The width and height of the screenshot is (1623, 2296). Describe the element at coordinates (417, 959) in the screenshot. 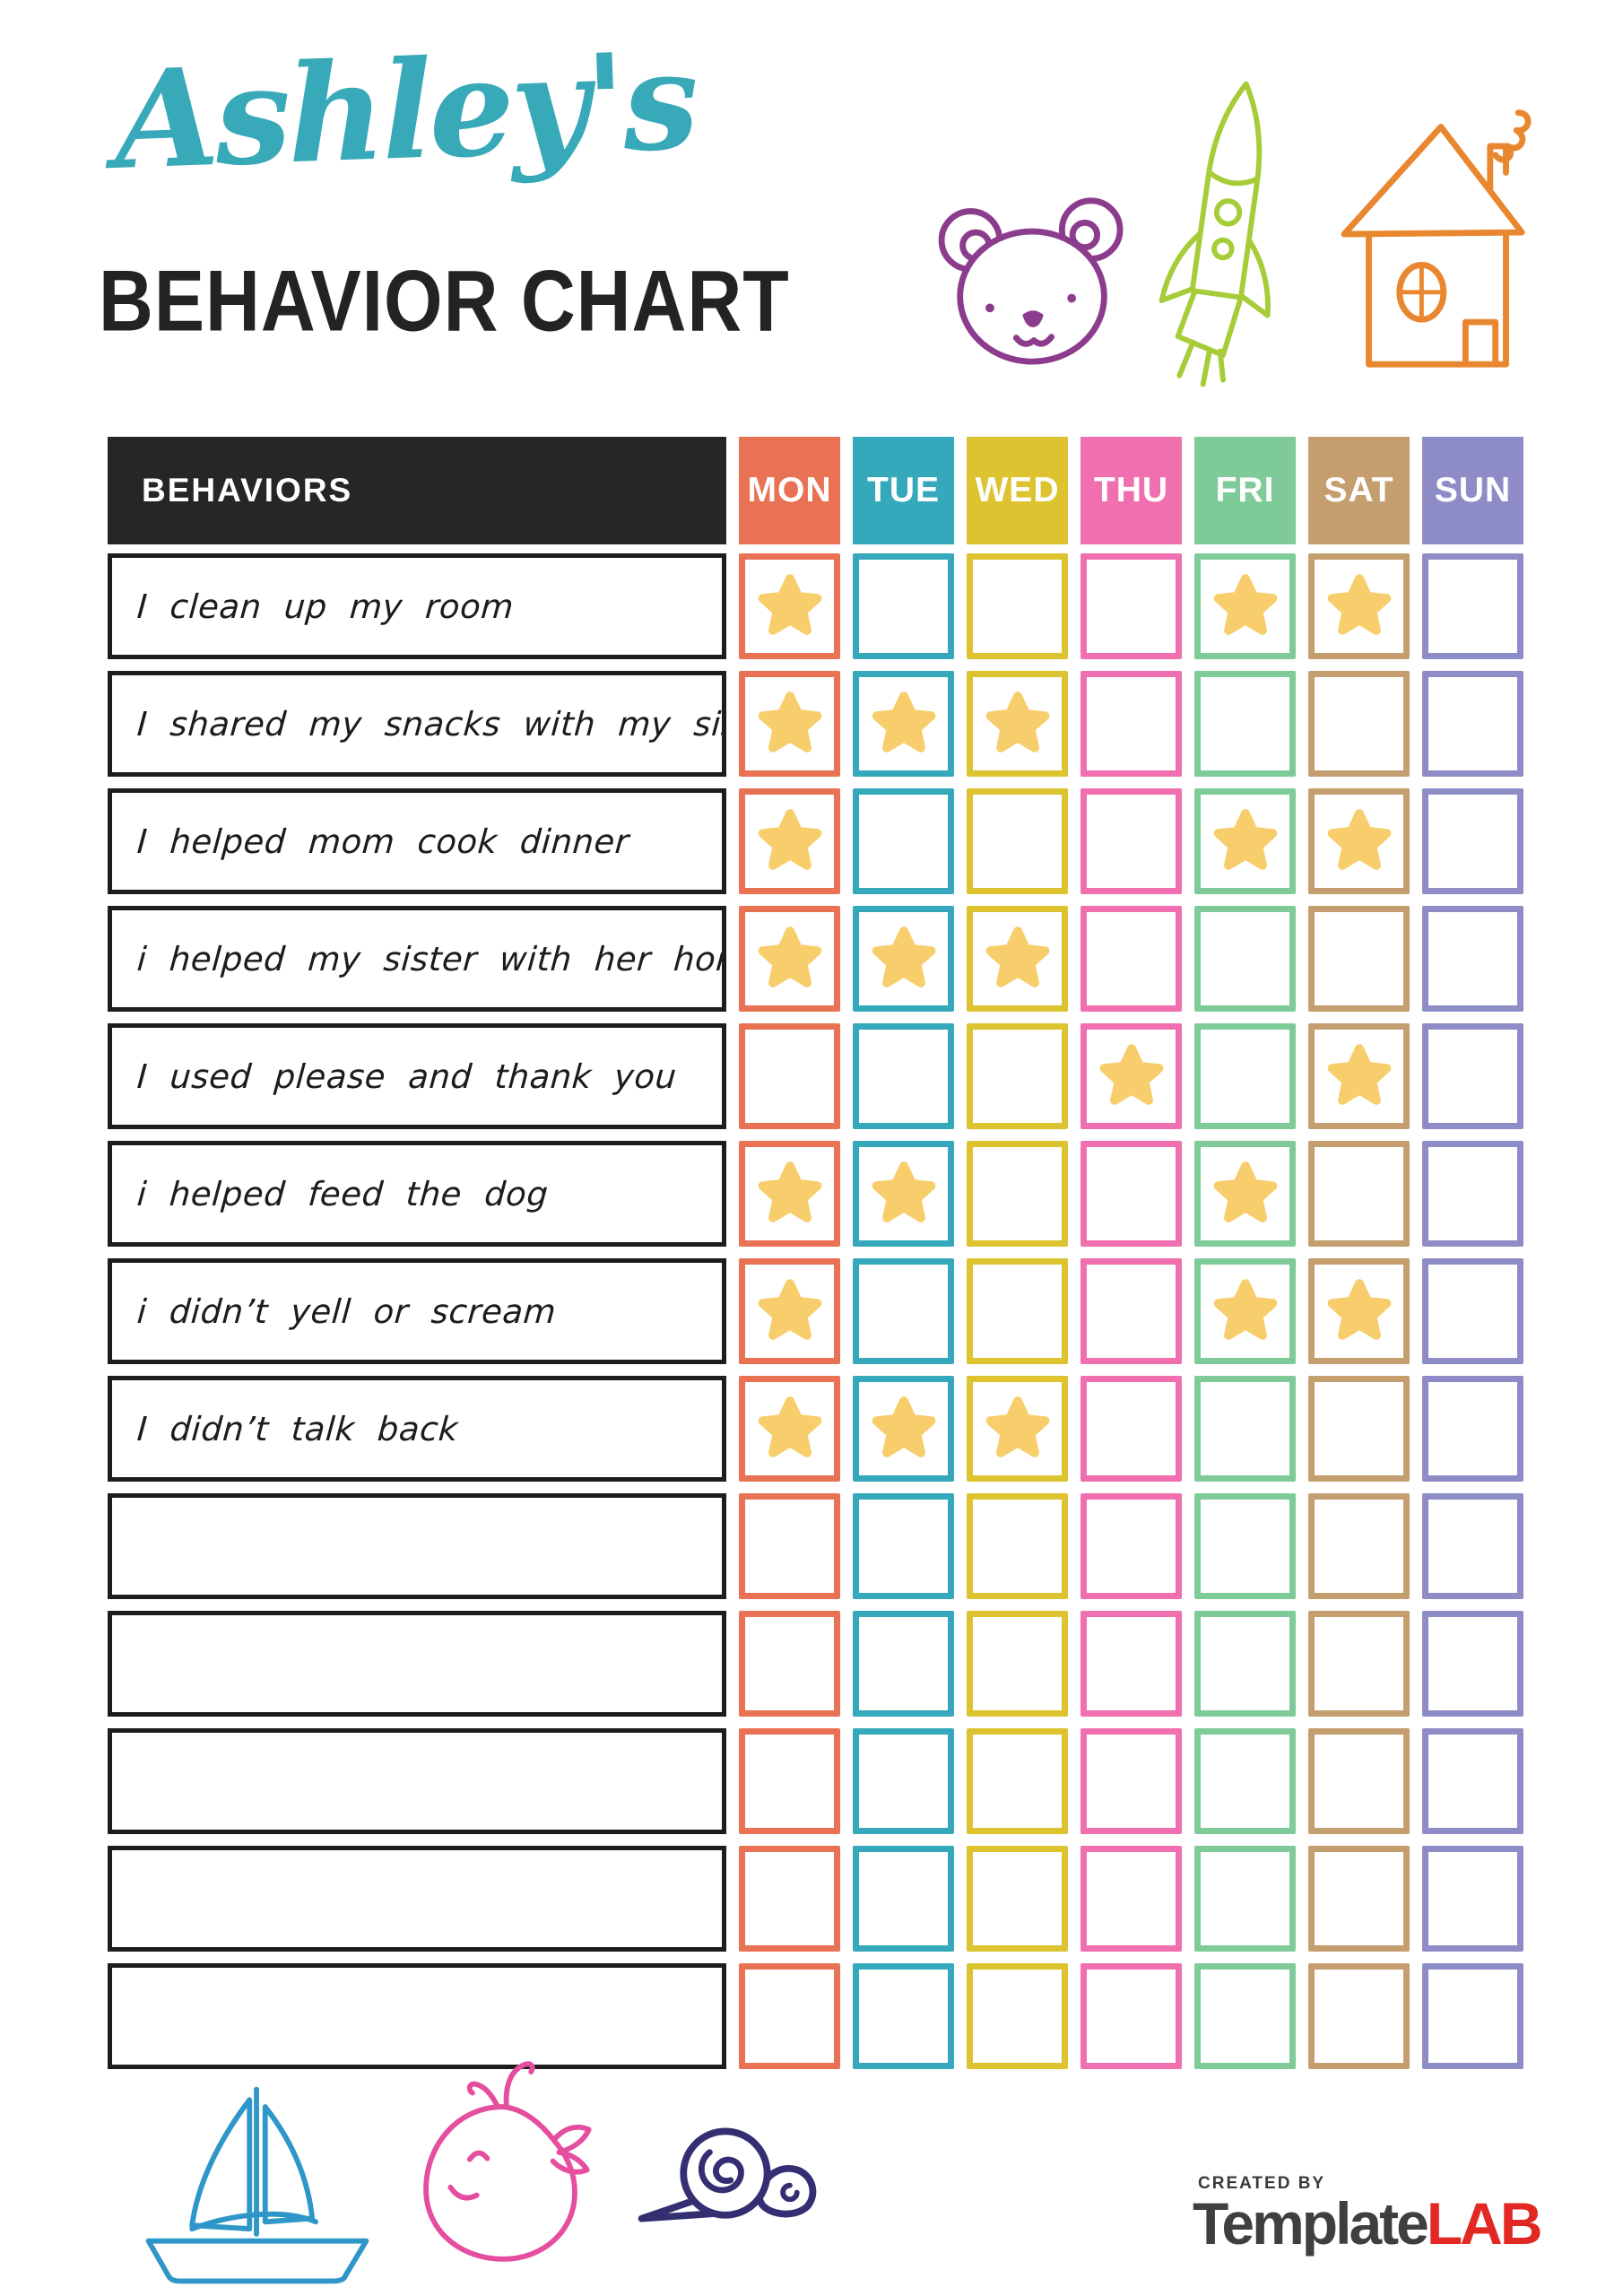

I see `behavior-label: i helped my sister with her homework` at that location.